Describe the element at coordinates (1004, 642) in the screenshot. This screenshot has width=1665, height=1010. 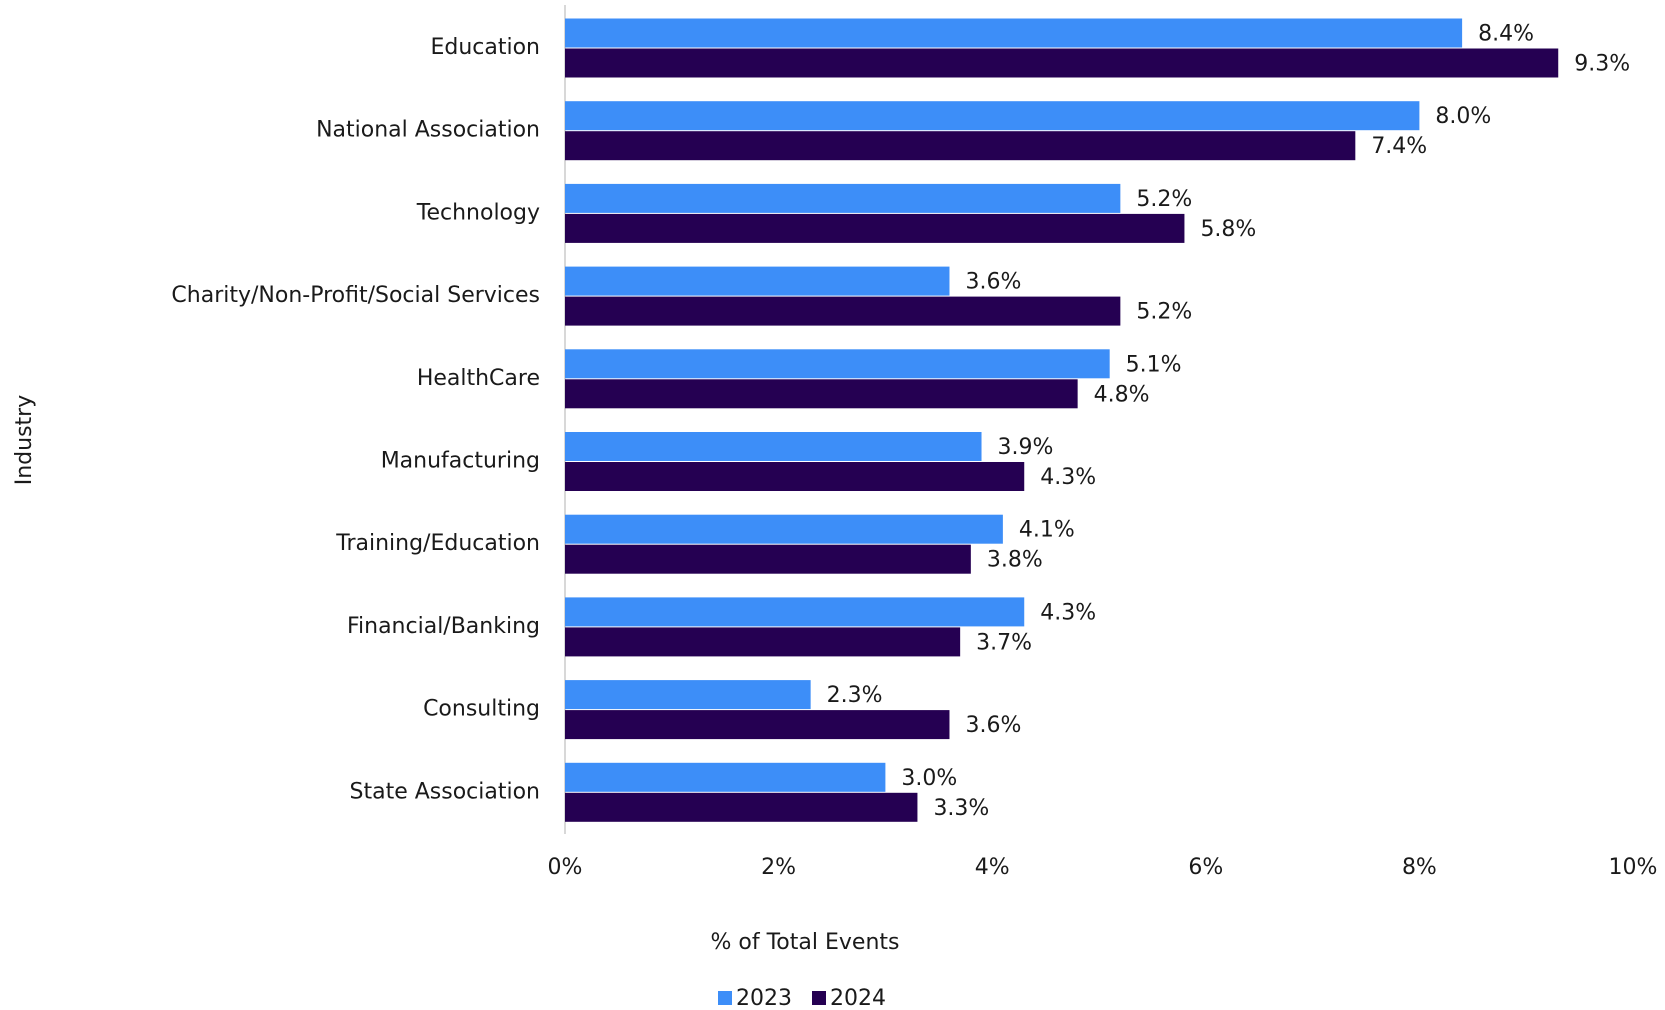
I see `data-label: 3.7%` at that location.